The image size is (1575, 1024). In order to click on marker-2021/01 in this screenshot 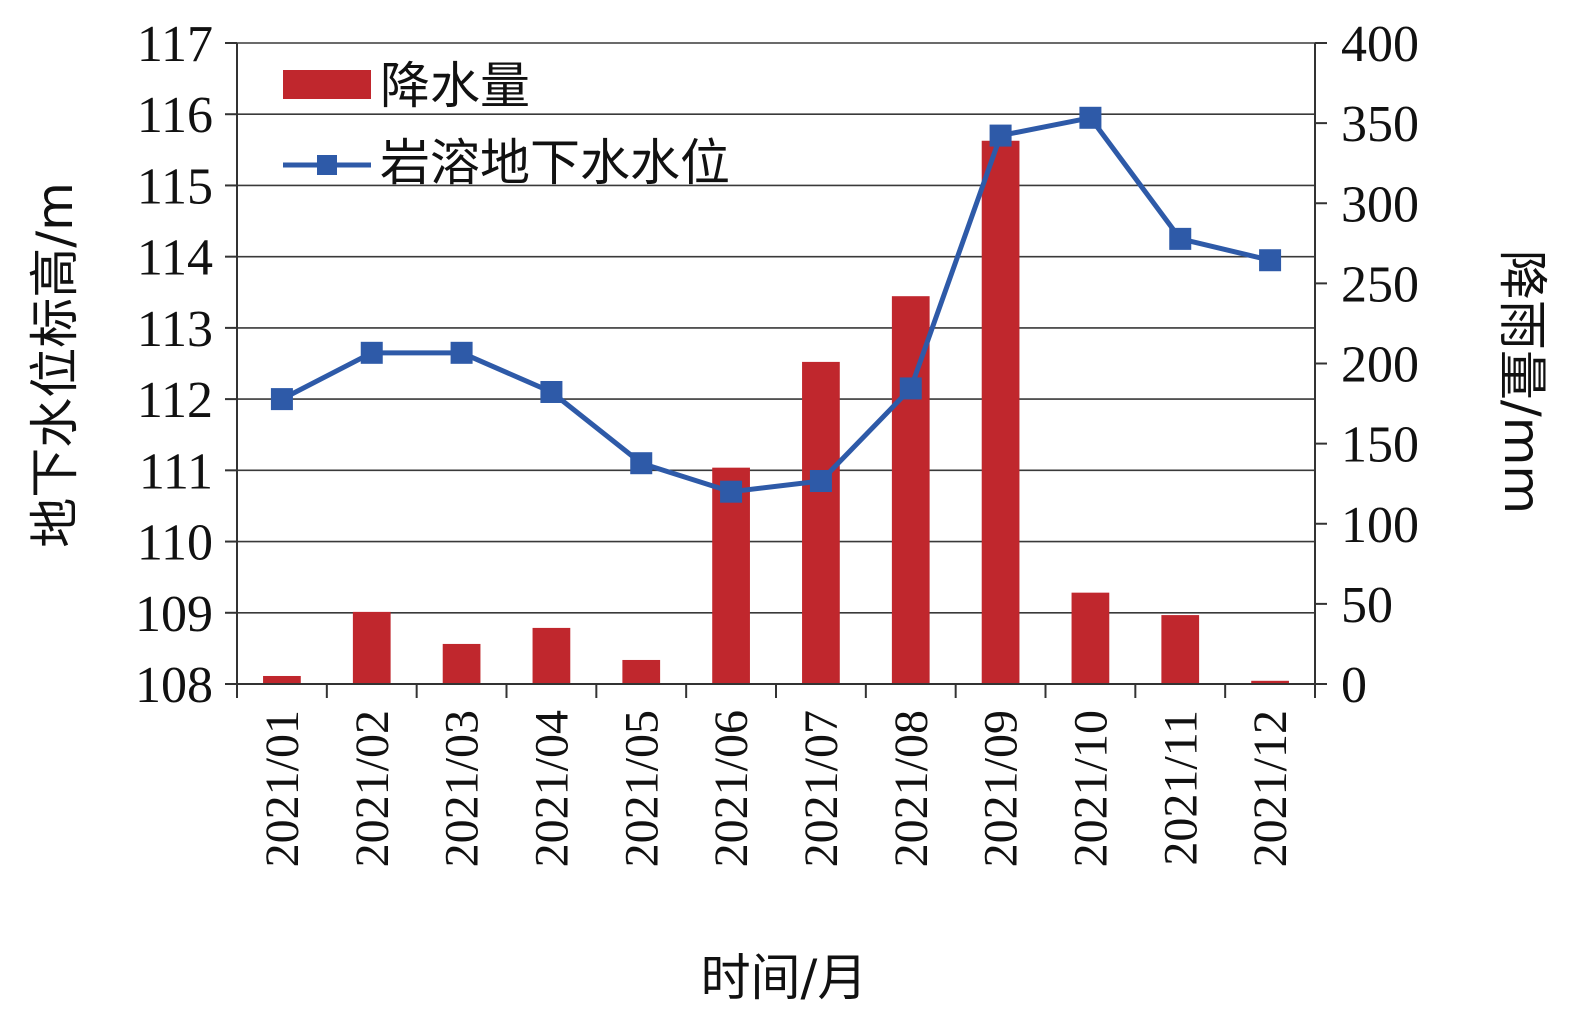, I will do `click(281, 399)`.